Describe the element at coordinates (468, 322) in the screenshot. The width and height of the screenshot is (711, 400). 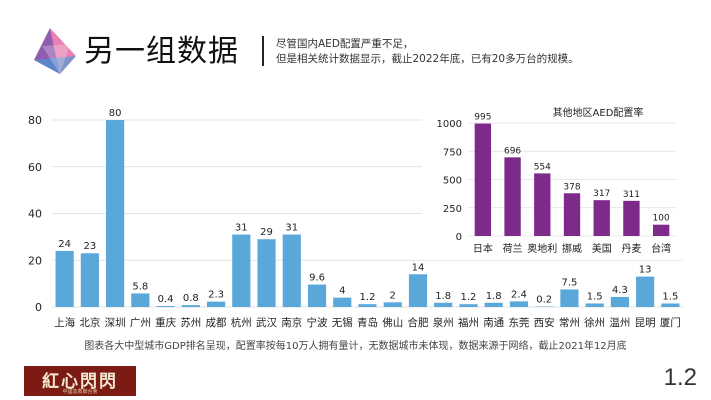
I see `city-x-label-16: 福州` at that location.